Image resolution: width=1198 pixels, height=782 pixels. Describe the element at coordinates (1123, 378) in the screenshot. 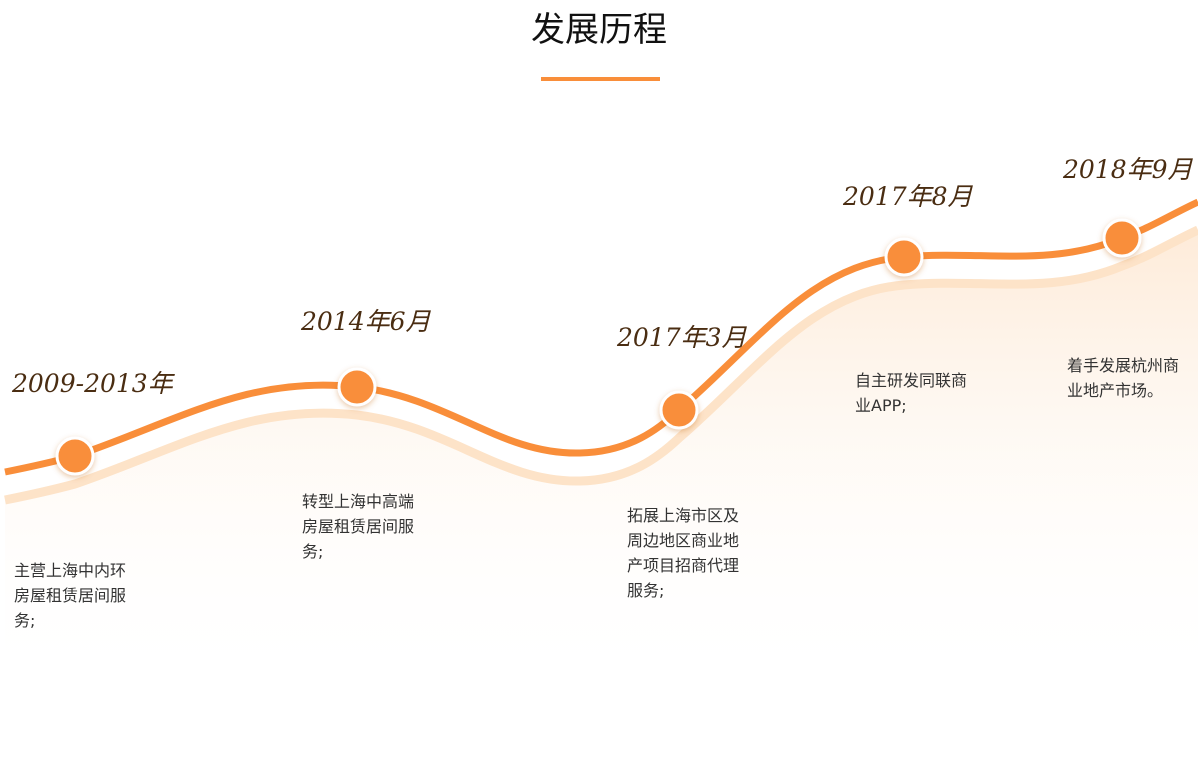

I see `milestone-description: 着手发展杭州商业地产市场。` at that location.